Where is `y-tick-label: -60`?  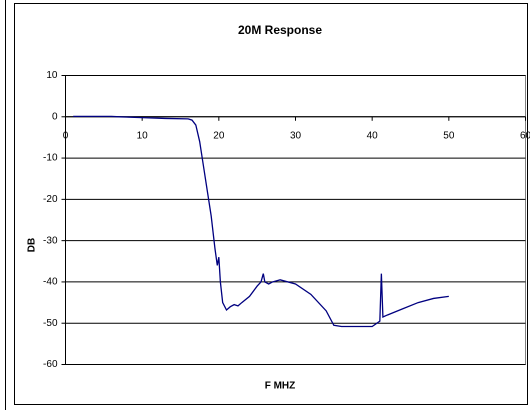
y-tick-label: -60 is located at coordinates (50, 364).